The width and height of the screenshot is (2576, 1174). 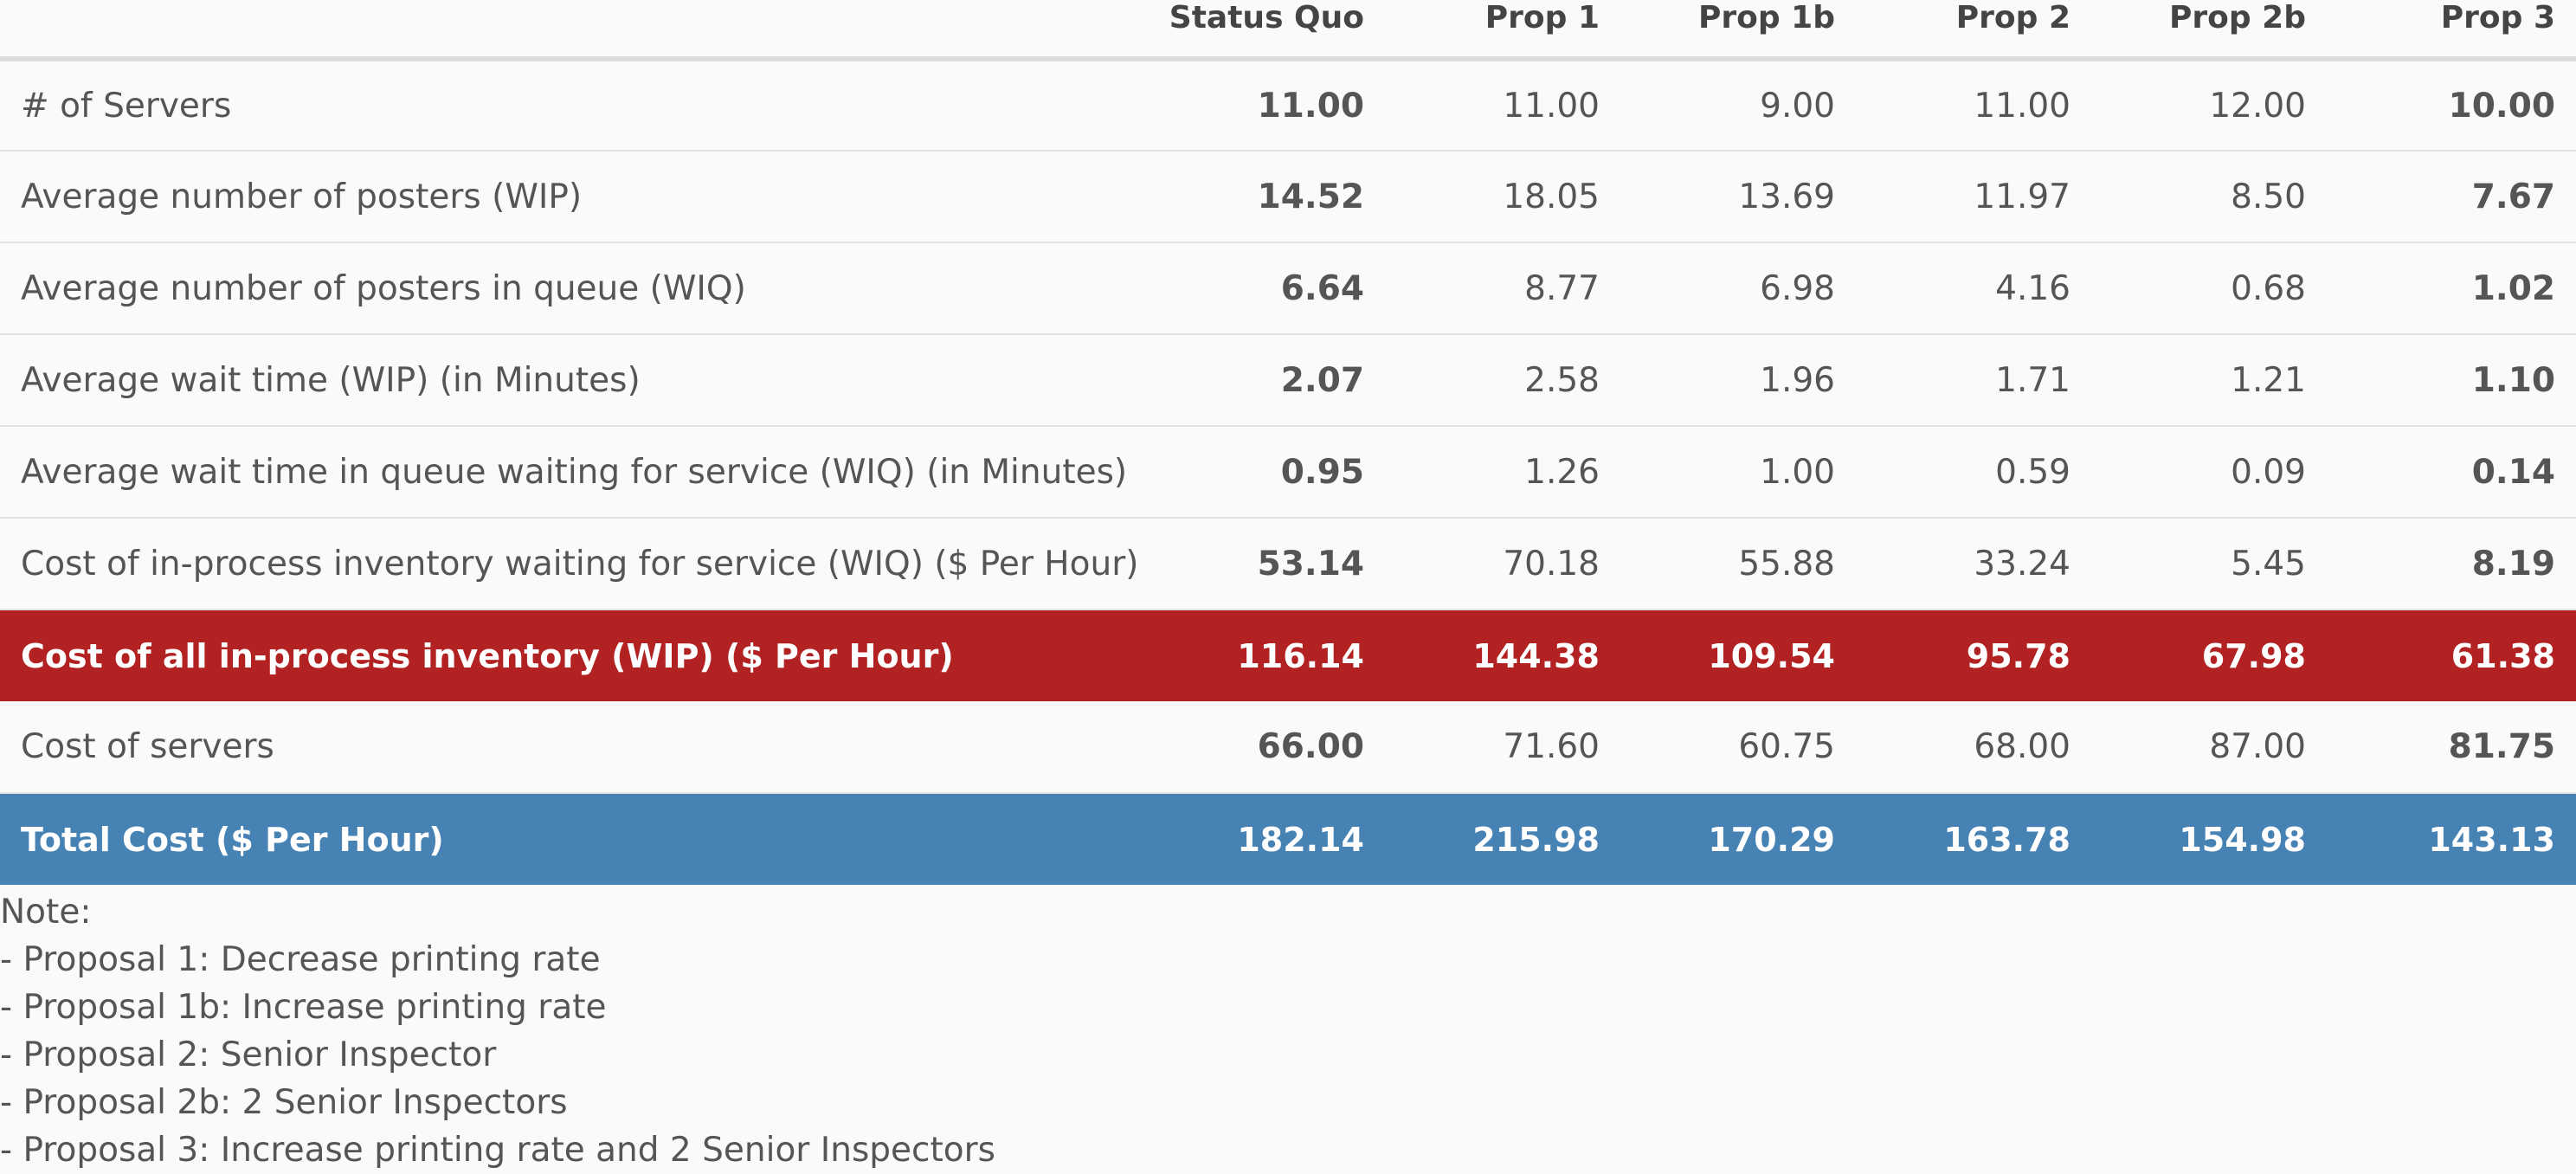 I want to click on row-label: Average number of posters (WIP), so click(x=571, y=197).